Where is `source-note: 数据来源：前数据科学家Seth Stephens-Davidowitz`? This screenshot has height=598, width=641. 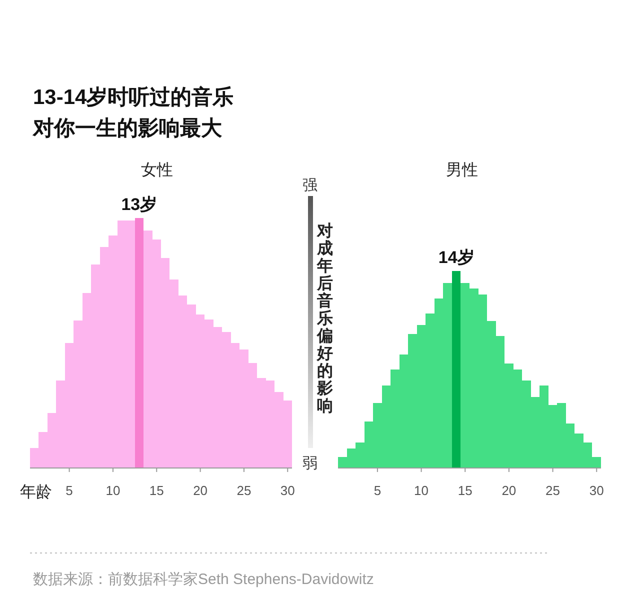
source-note: 数据来源：前数据科学家Seth Stephens-Davidowitz is located at coordinates (203, 579).